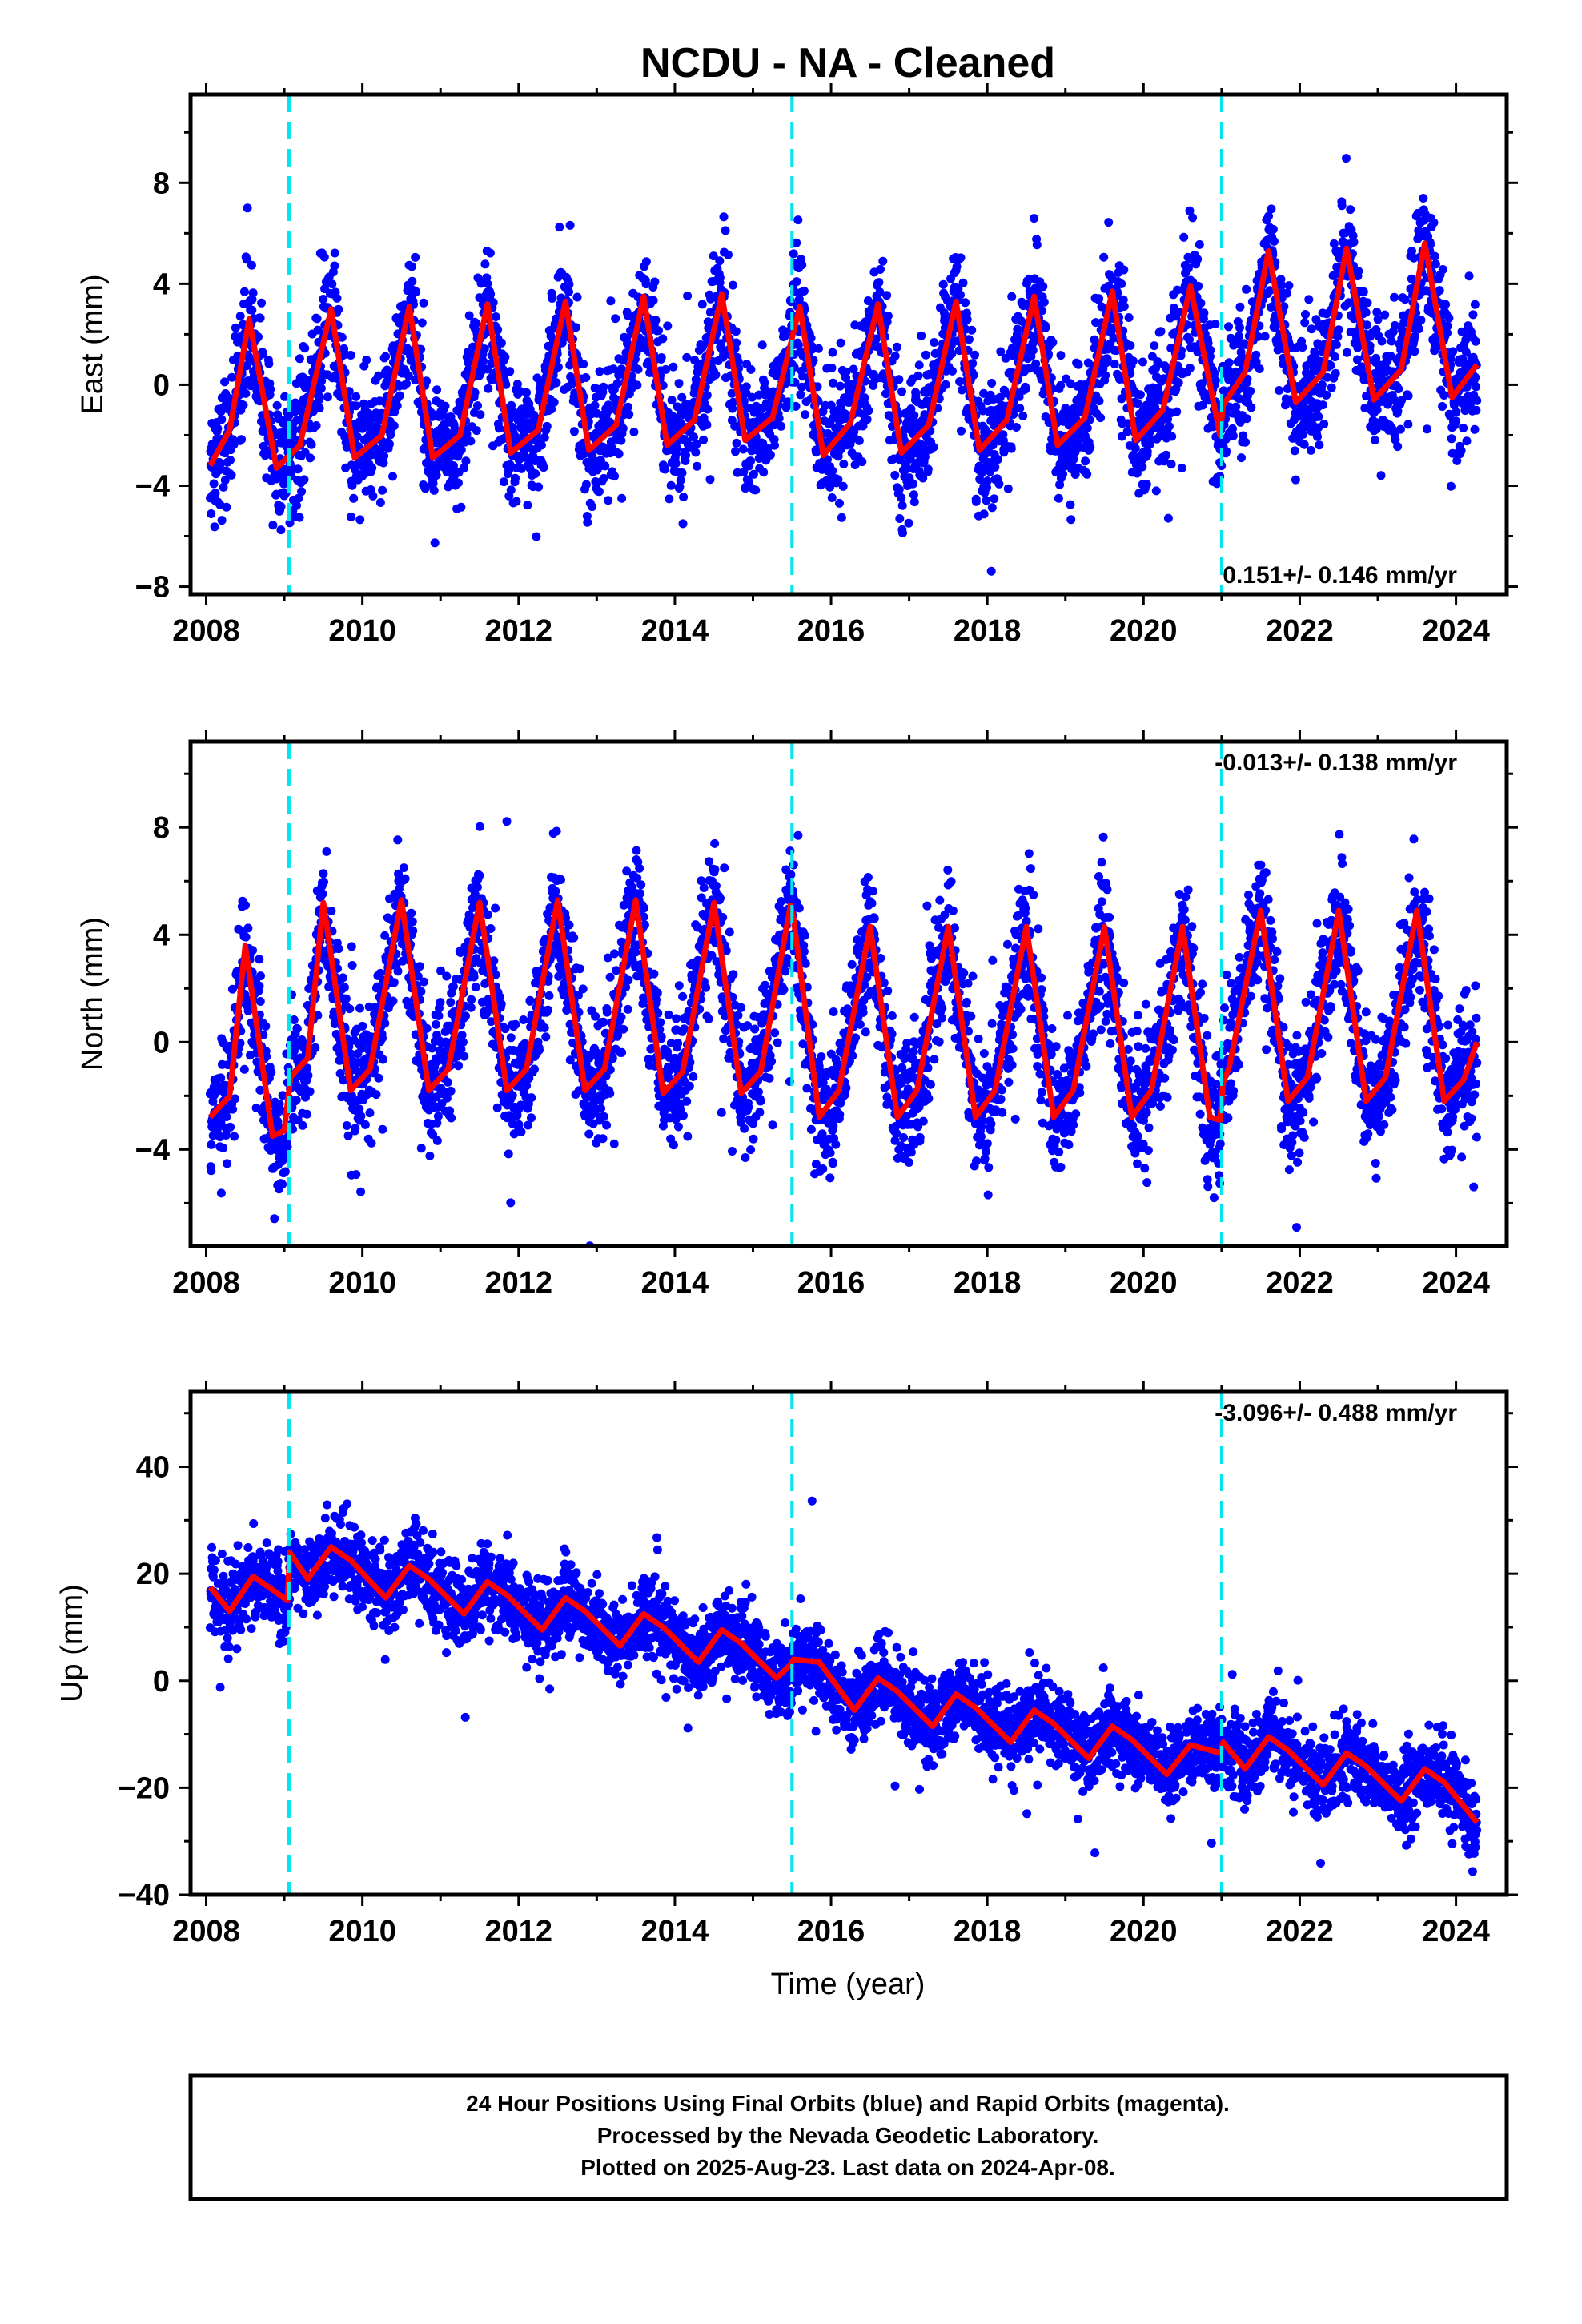 The width and height of the screenshot is (1582, 2324). I want to click on east-y-tick-label: −4, so click(152, 486).